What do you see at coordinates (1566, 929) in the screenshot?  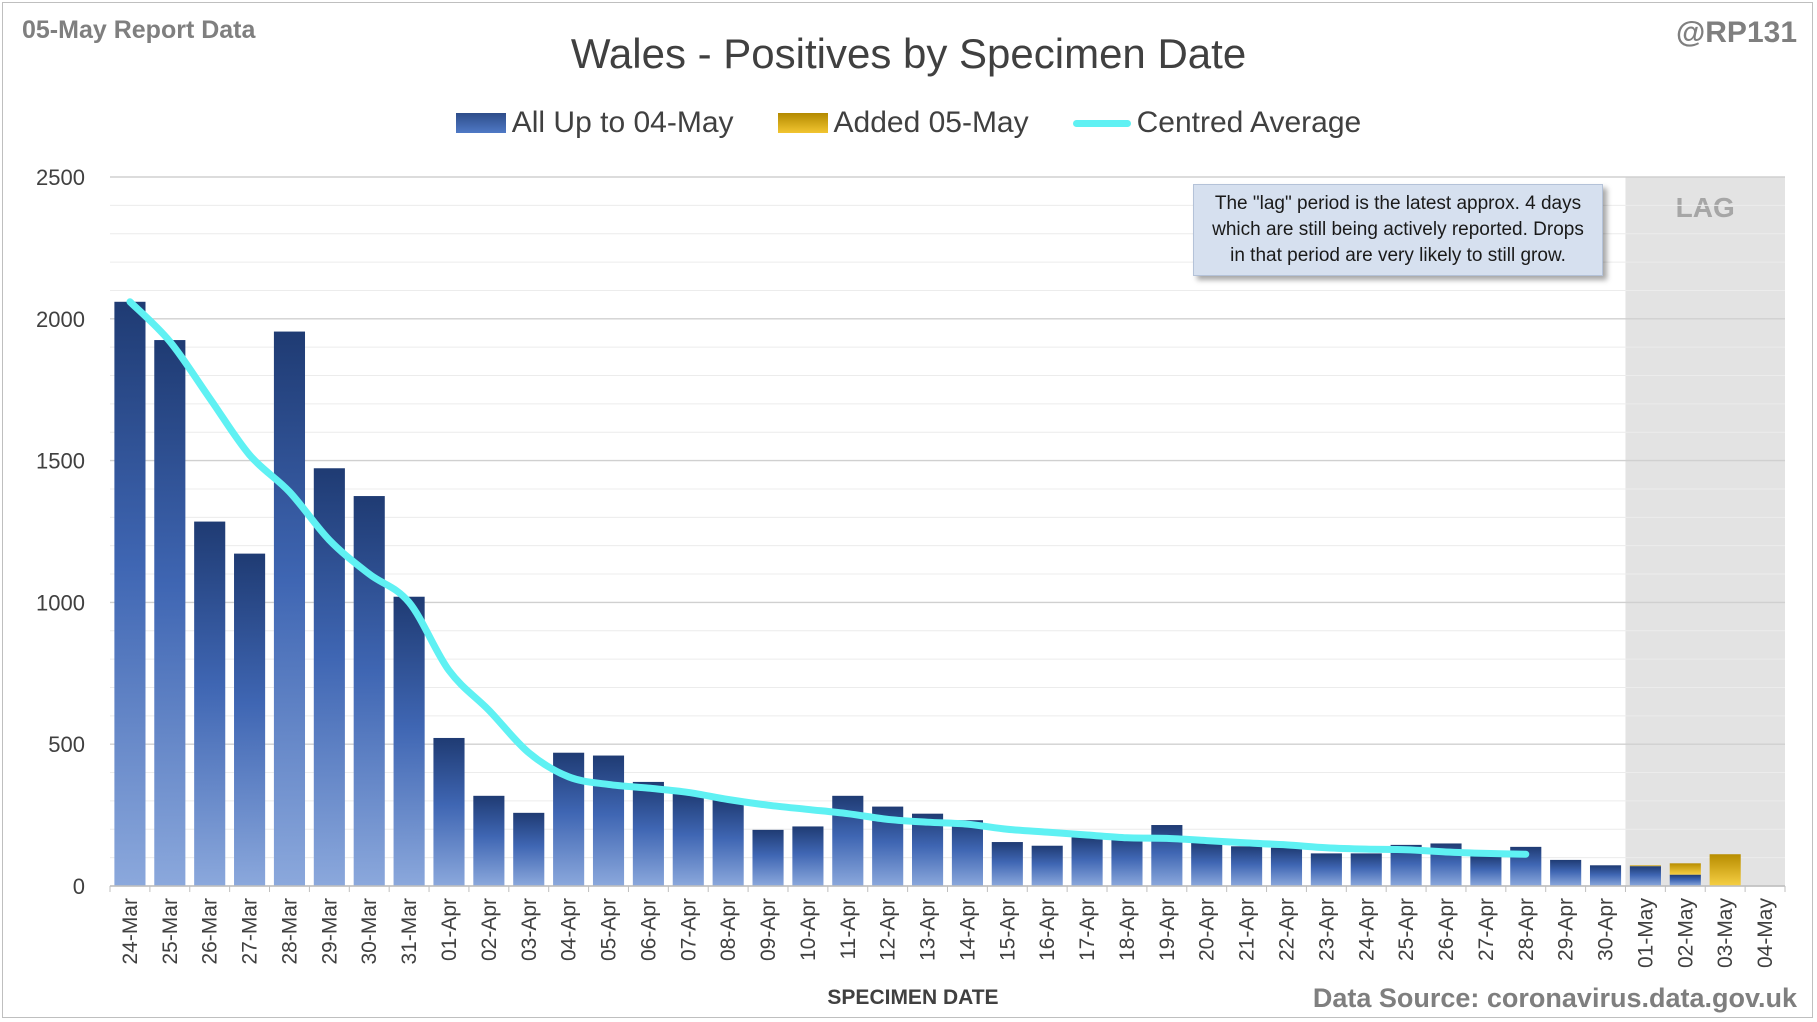 I see `x-tick-label: 29-Apr` at bounding box center [1566, 929].